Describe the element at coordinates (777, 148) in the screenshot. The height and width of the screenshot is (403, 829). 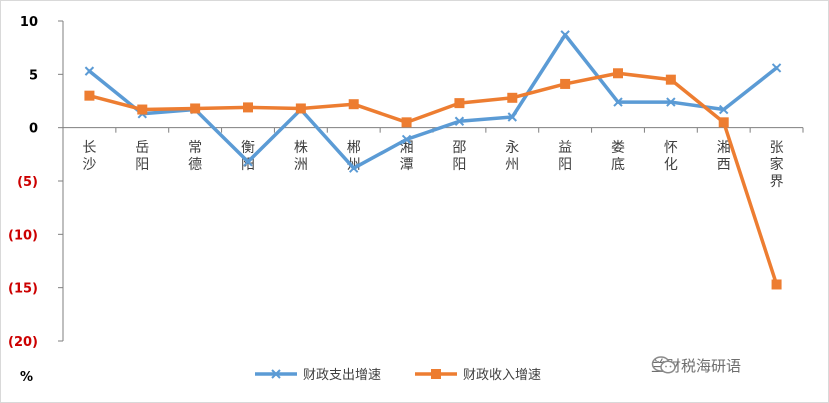
I see `category-label: 张` at that location.